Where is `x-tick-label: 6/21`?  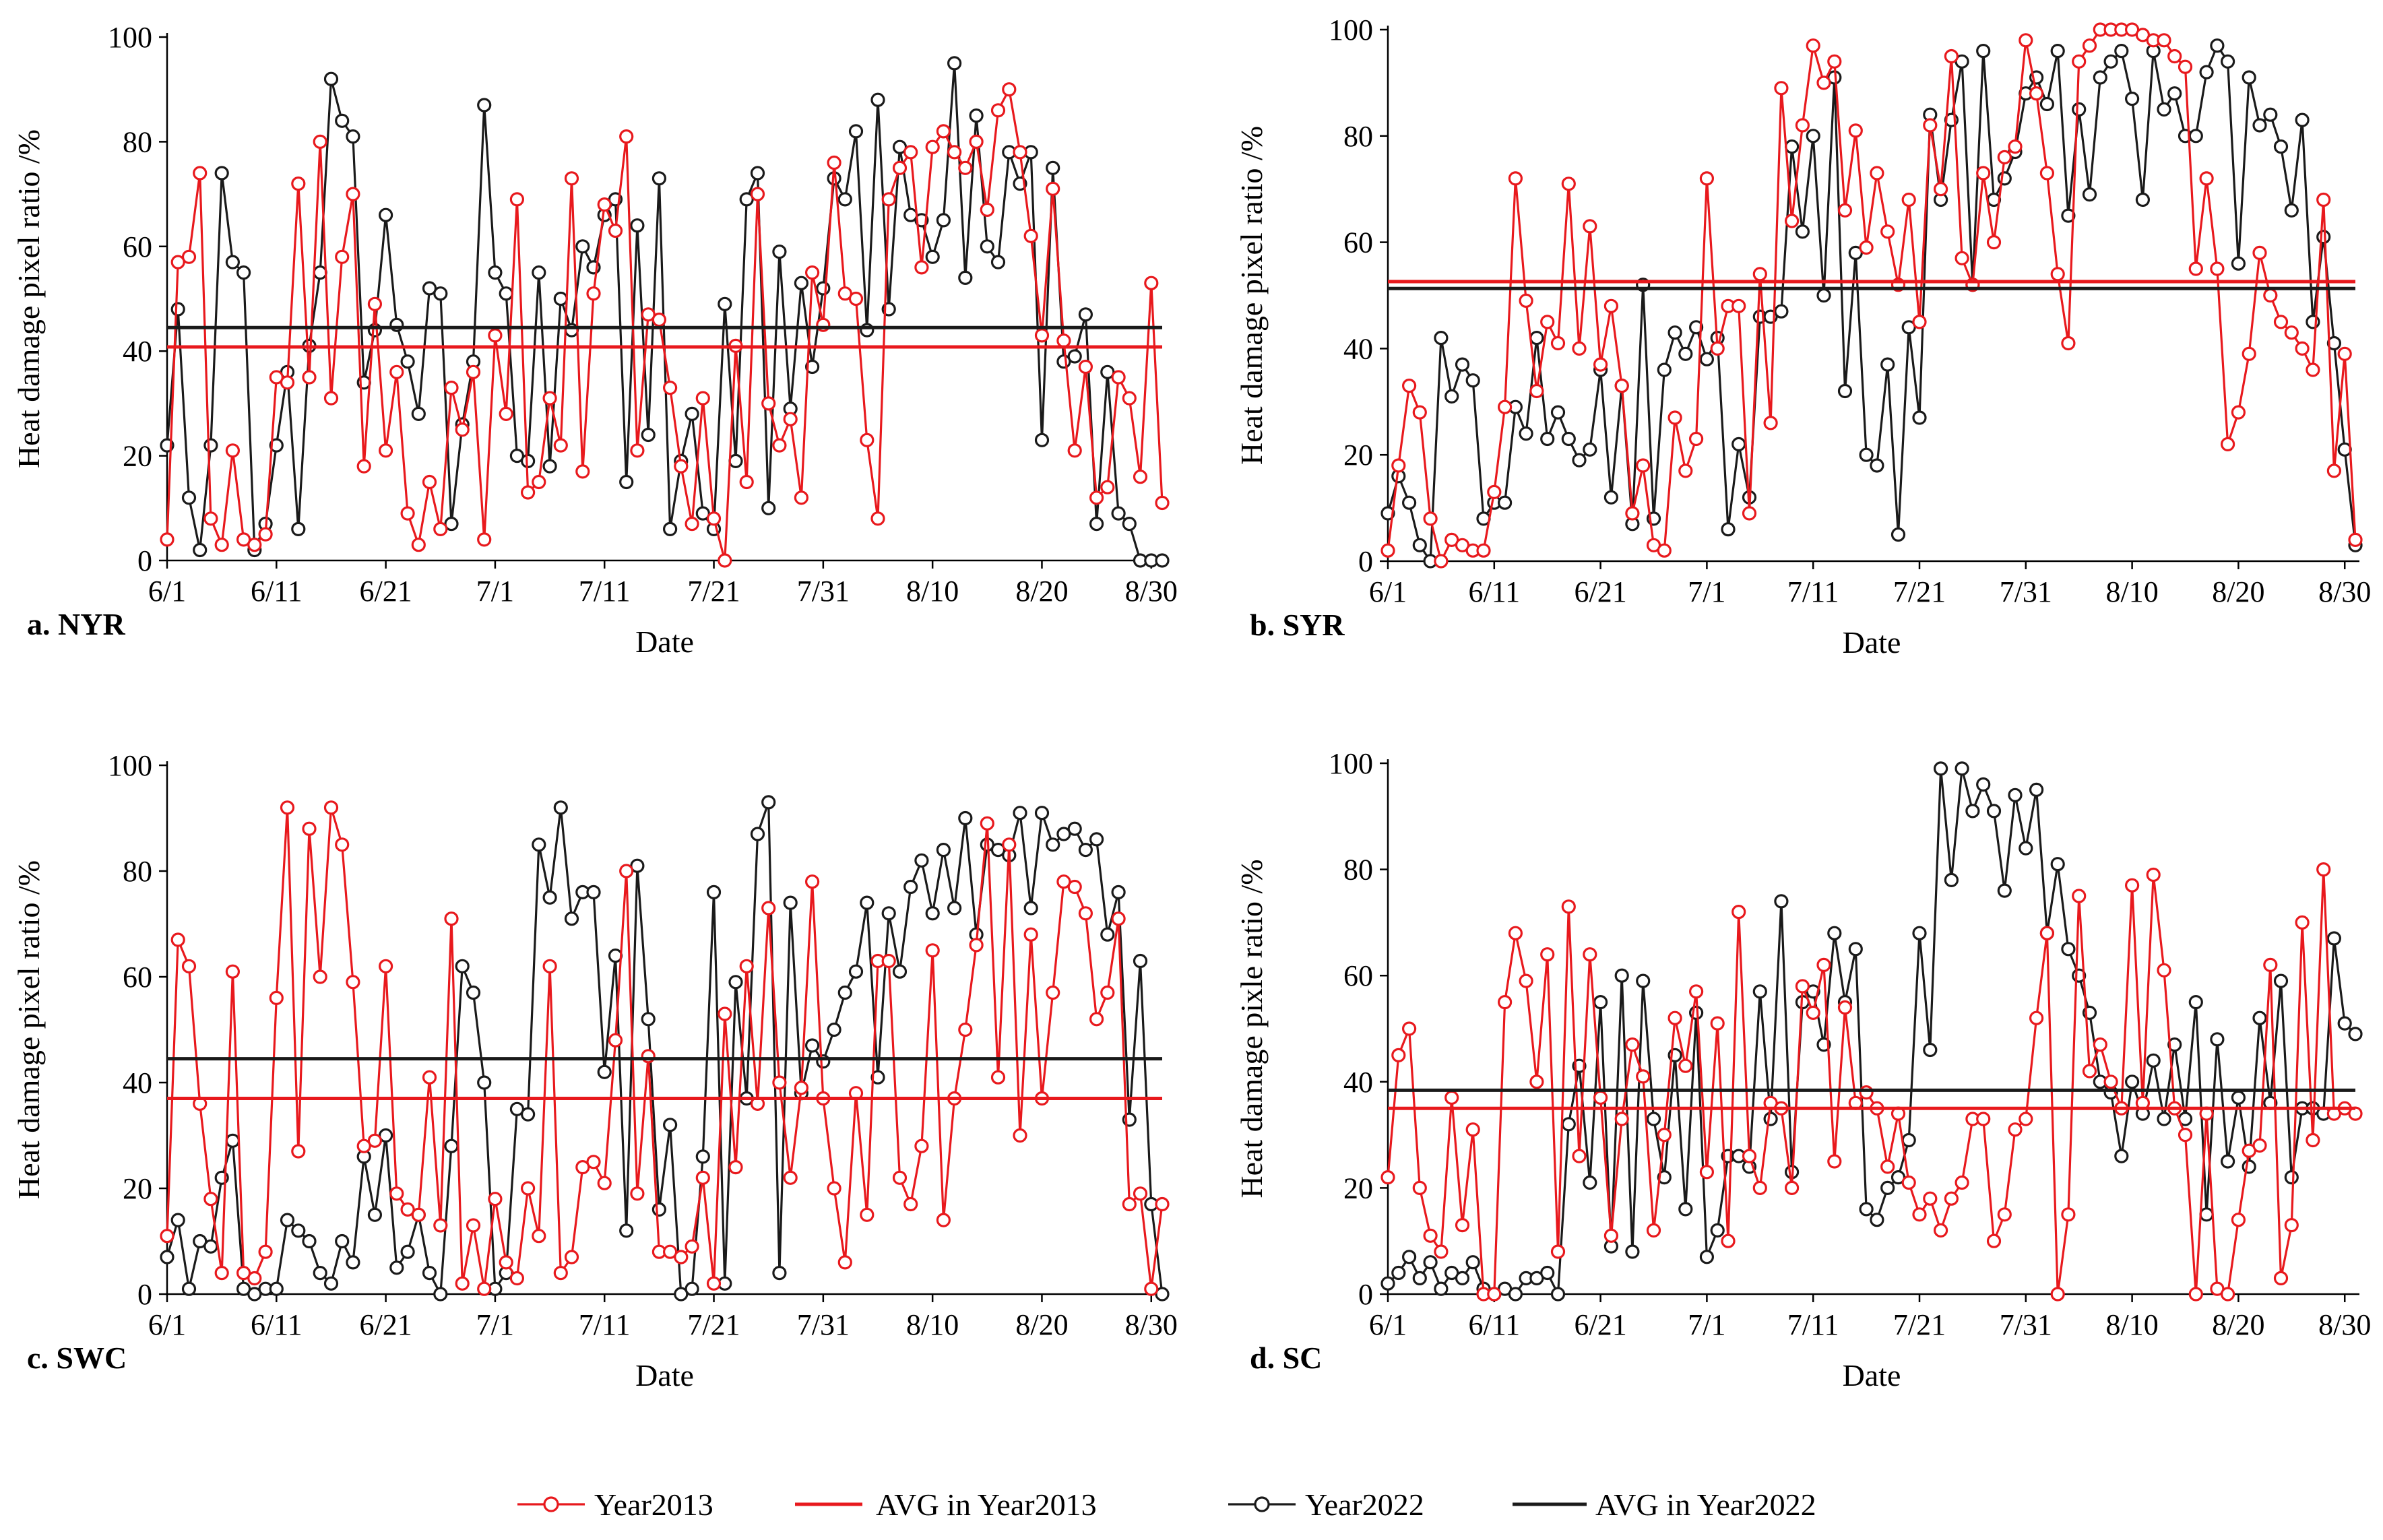 x-tick-label: 6/21 is located at coordinates (385, 1325).